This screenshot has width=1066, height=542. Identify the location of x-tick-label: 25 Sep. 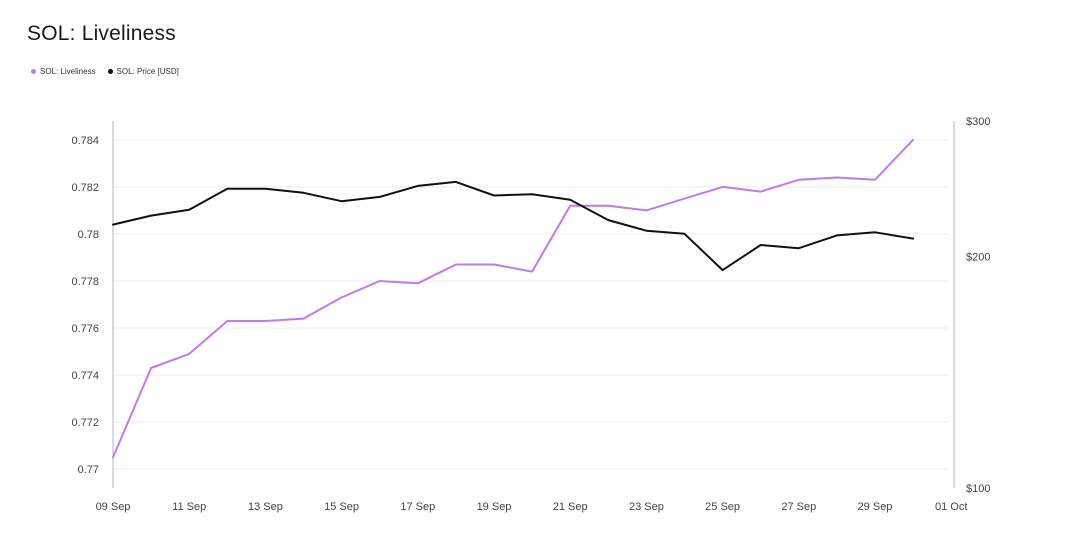
(722, 507).